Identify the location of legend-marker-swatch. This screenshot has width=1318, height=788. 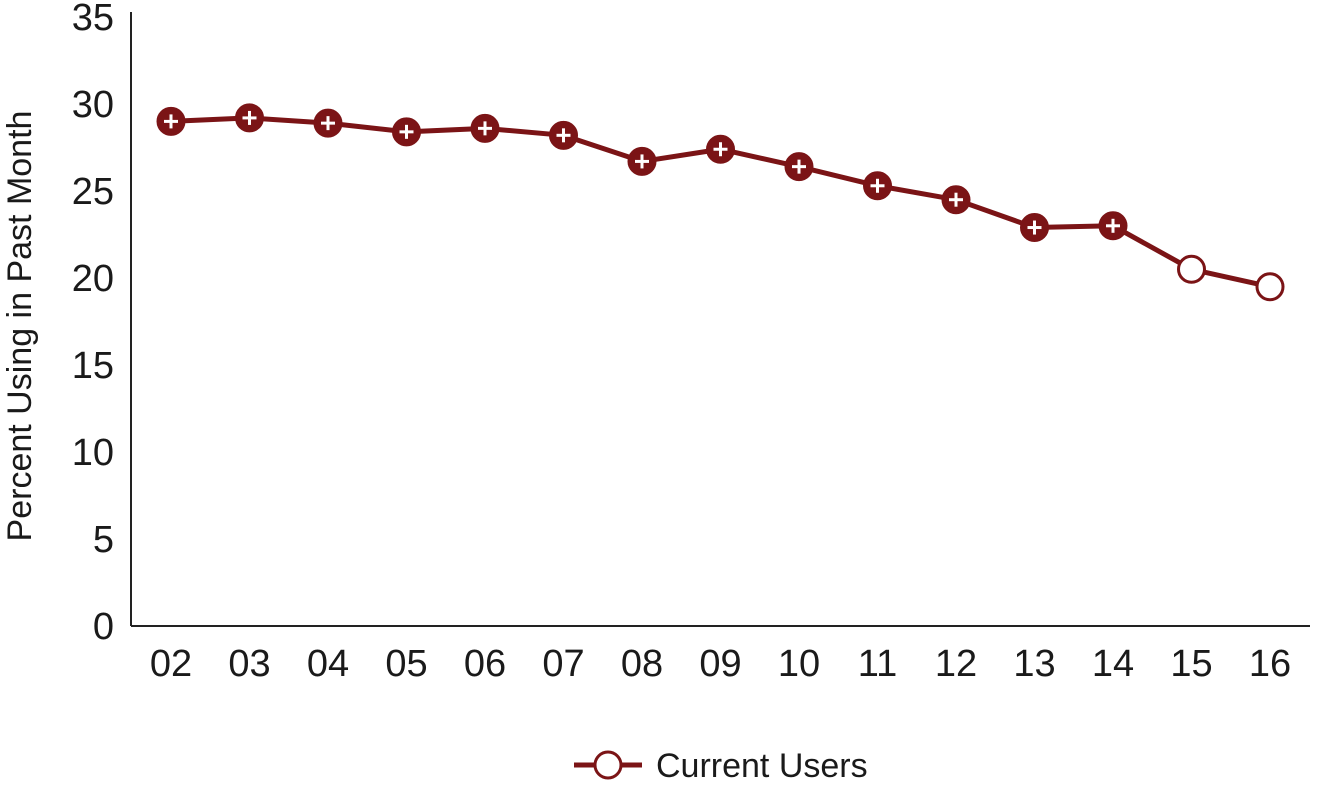
(608, 765).